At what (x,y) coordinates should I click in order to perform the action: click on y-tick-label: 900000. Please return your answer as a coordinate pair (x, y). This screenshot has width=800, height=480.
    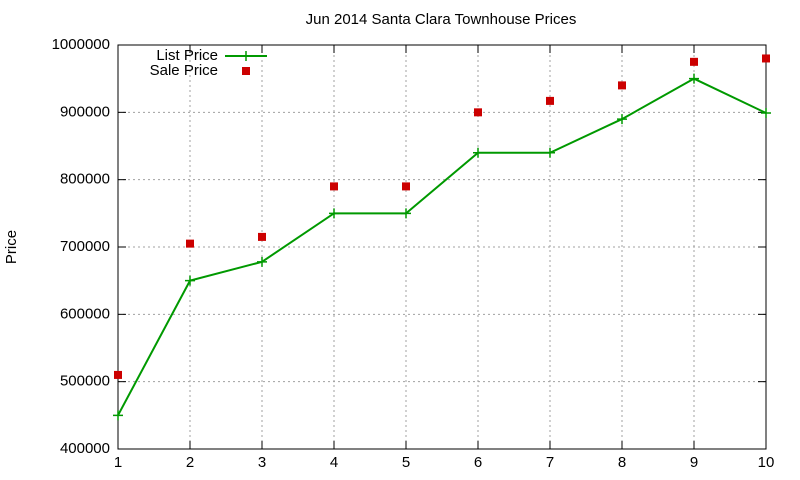
    Looking at the image, I should click on (85, 111).